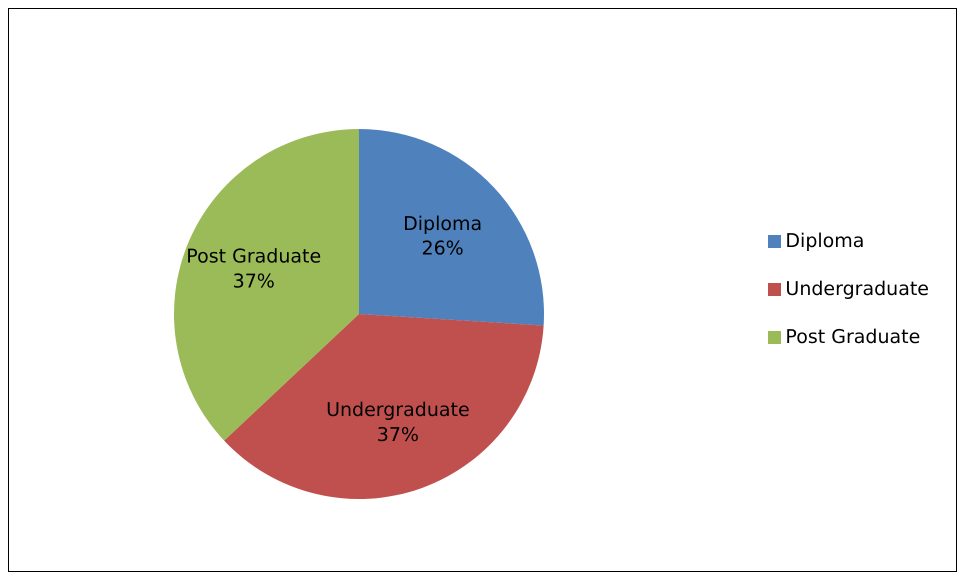 Image resolution: width=965 pixels, height=580 pixels. What do you see at coordinates (852, 337) in the screenshot?
I see `legend-label: Post Graduate` at bounding box center [852, 337].